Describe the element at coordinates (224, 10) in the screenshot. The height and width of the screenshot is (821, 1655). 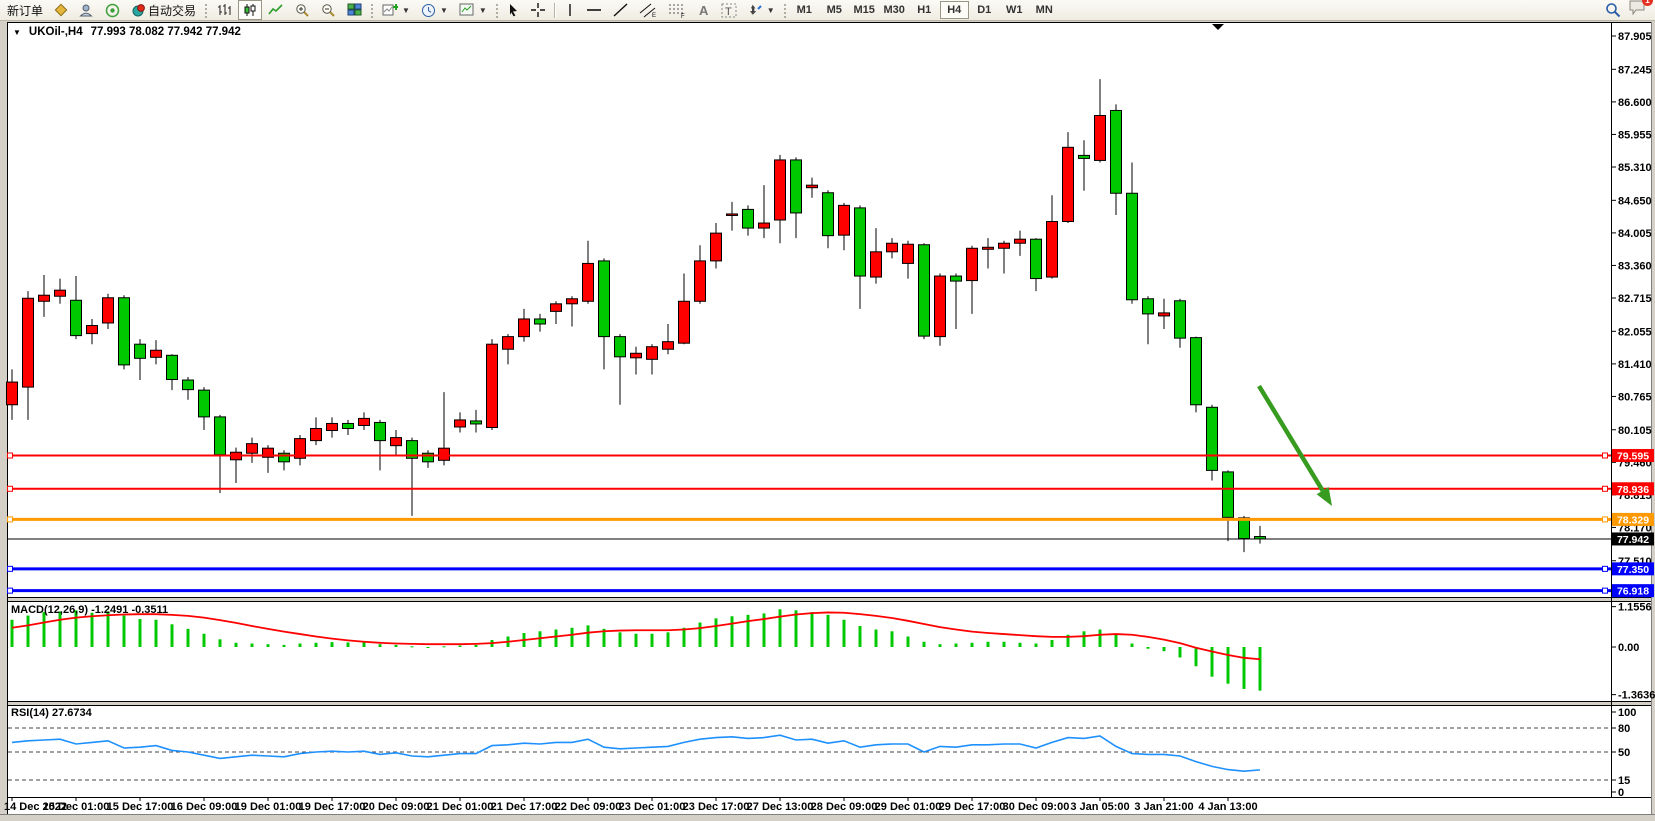
I see `bar-chart-mode-button` at that location.